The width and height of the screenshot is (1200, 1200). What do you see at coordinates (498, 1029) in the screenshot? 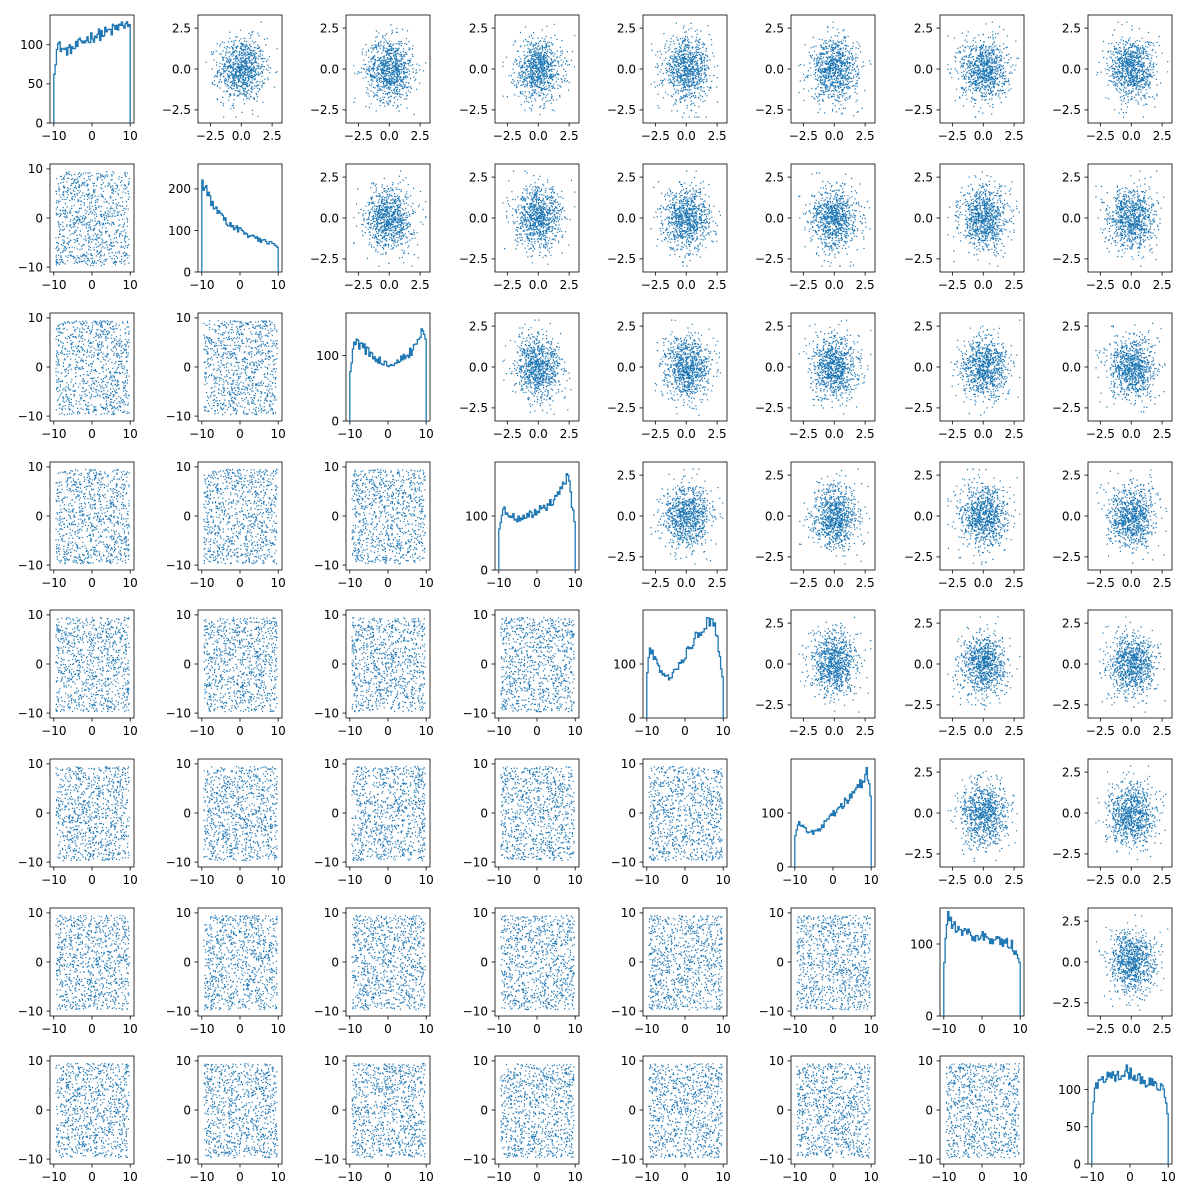
I see `panel-r6-c3-xtick-label: −10` at bounding box center [498, 1029].